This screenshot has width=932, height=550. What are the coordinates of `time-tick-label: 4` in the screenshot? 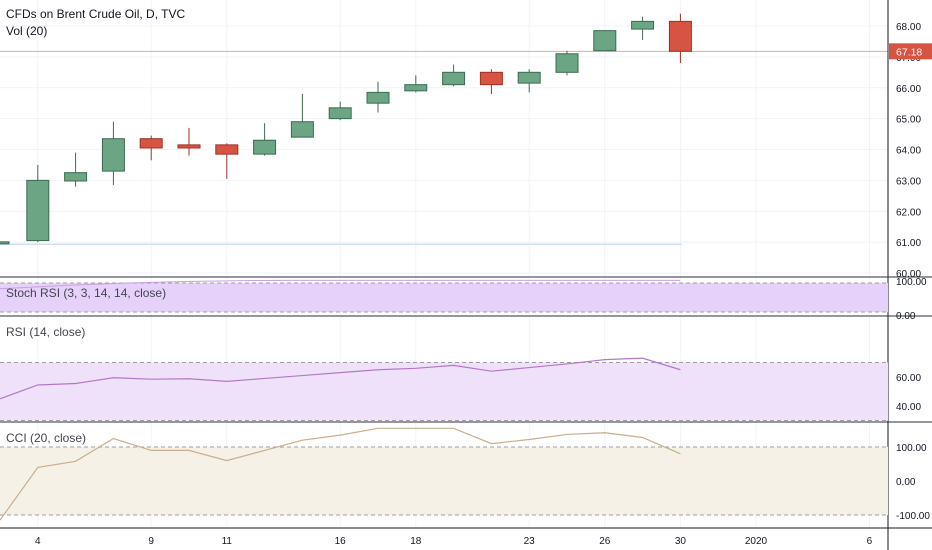 It's located at (38, 541).